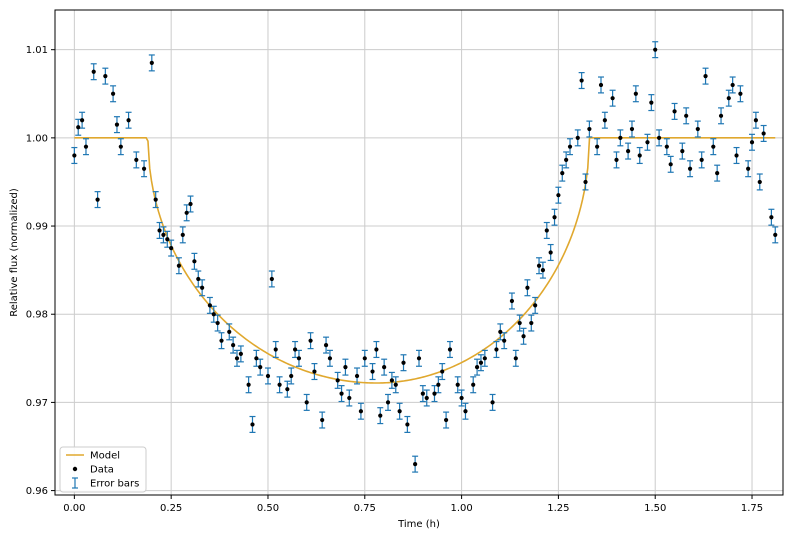 This screenshot has width=800, height=537. I want to click on x-tick-label: 0.50, so click(268, 508).